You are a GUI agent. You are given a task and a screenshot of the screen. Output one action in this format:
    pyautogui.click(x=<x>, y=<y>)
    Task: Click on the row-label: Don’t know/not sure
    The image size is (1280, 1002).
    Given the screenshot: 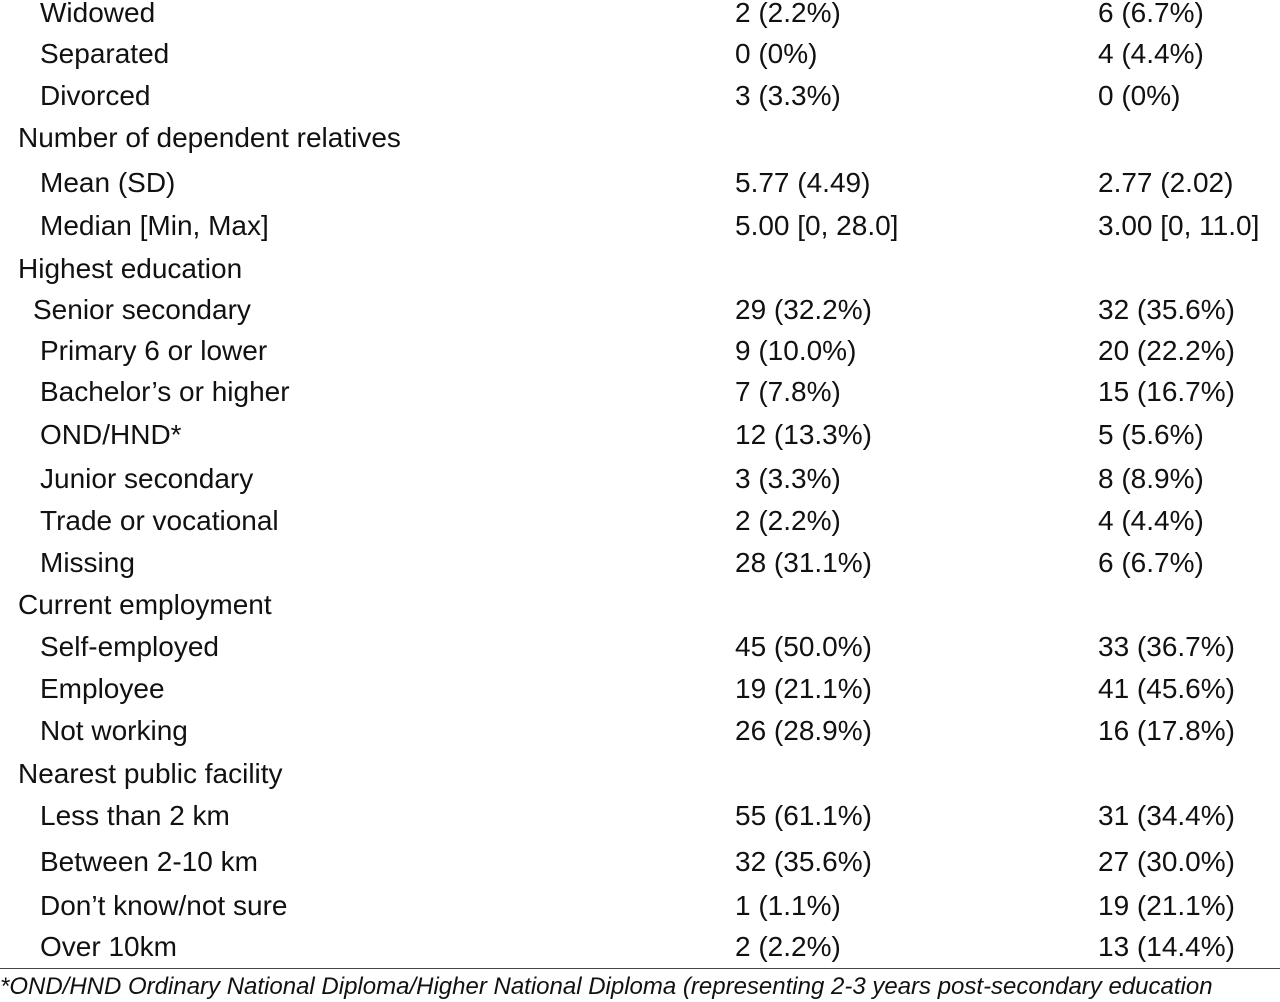 What is the action you would take?
    pyautogui.click(x=164, y=905)
    